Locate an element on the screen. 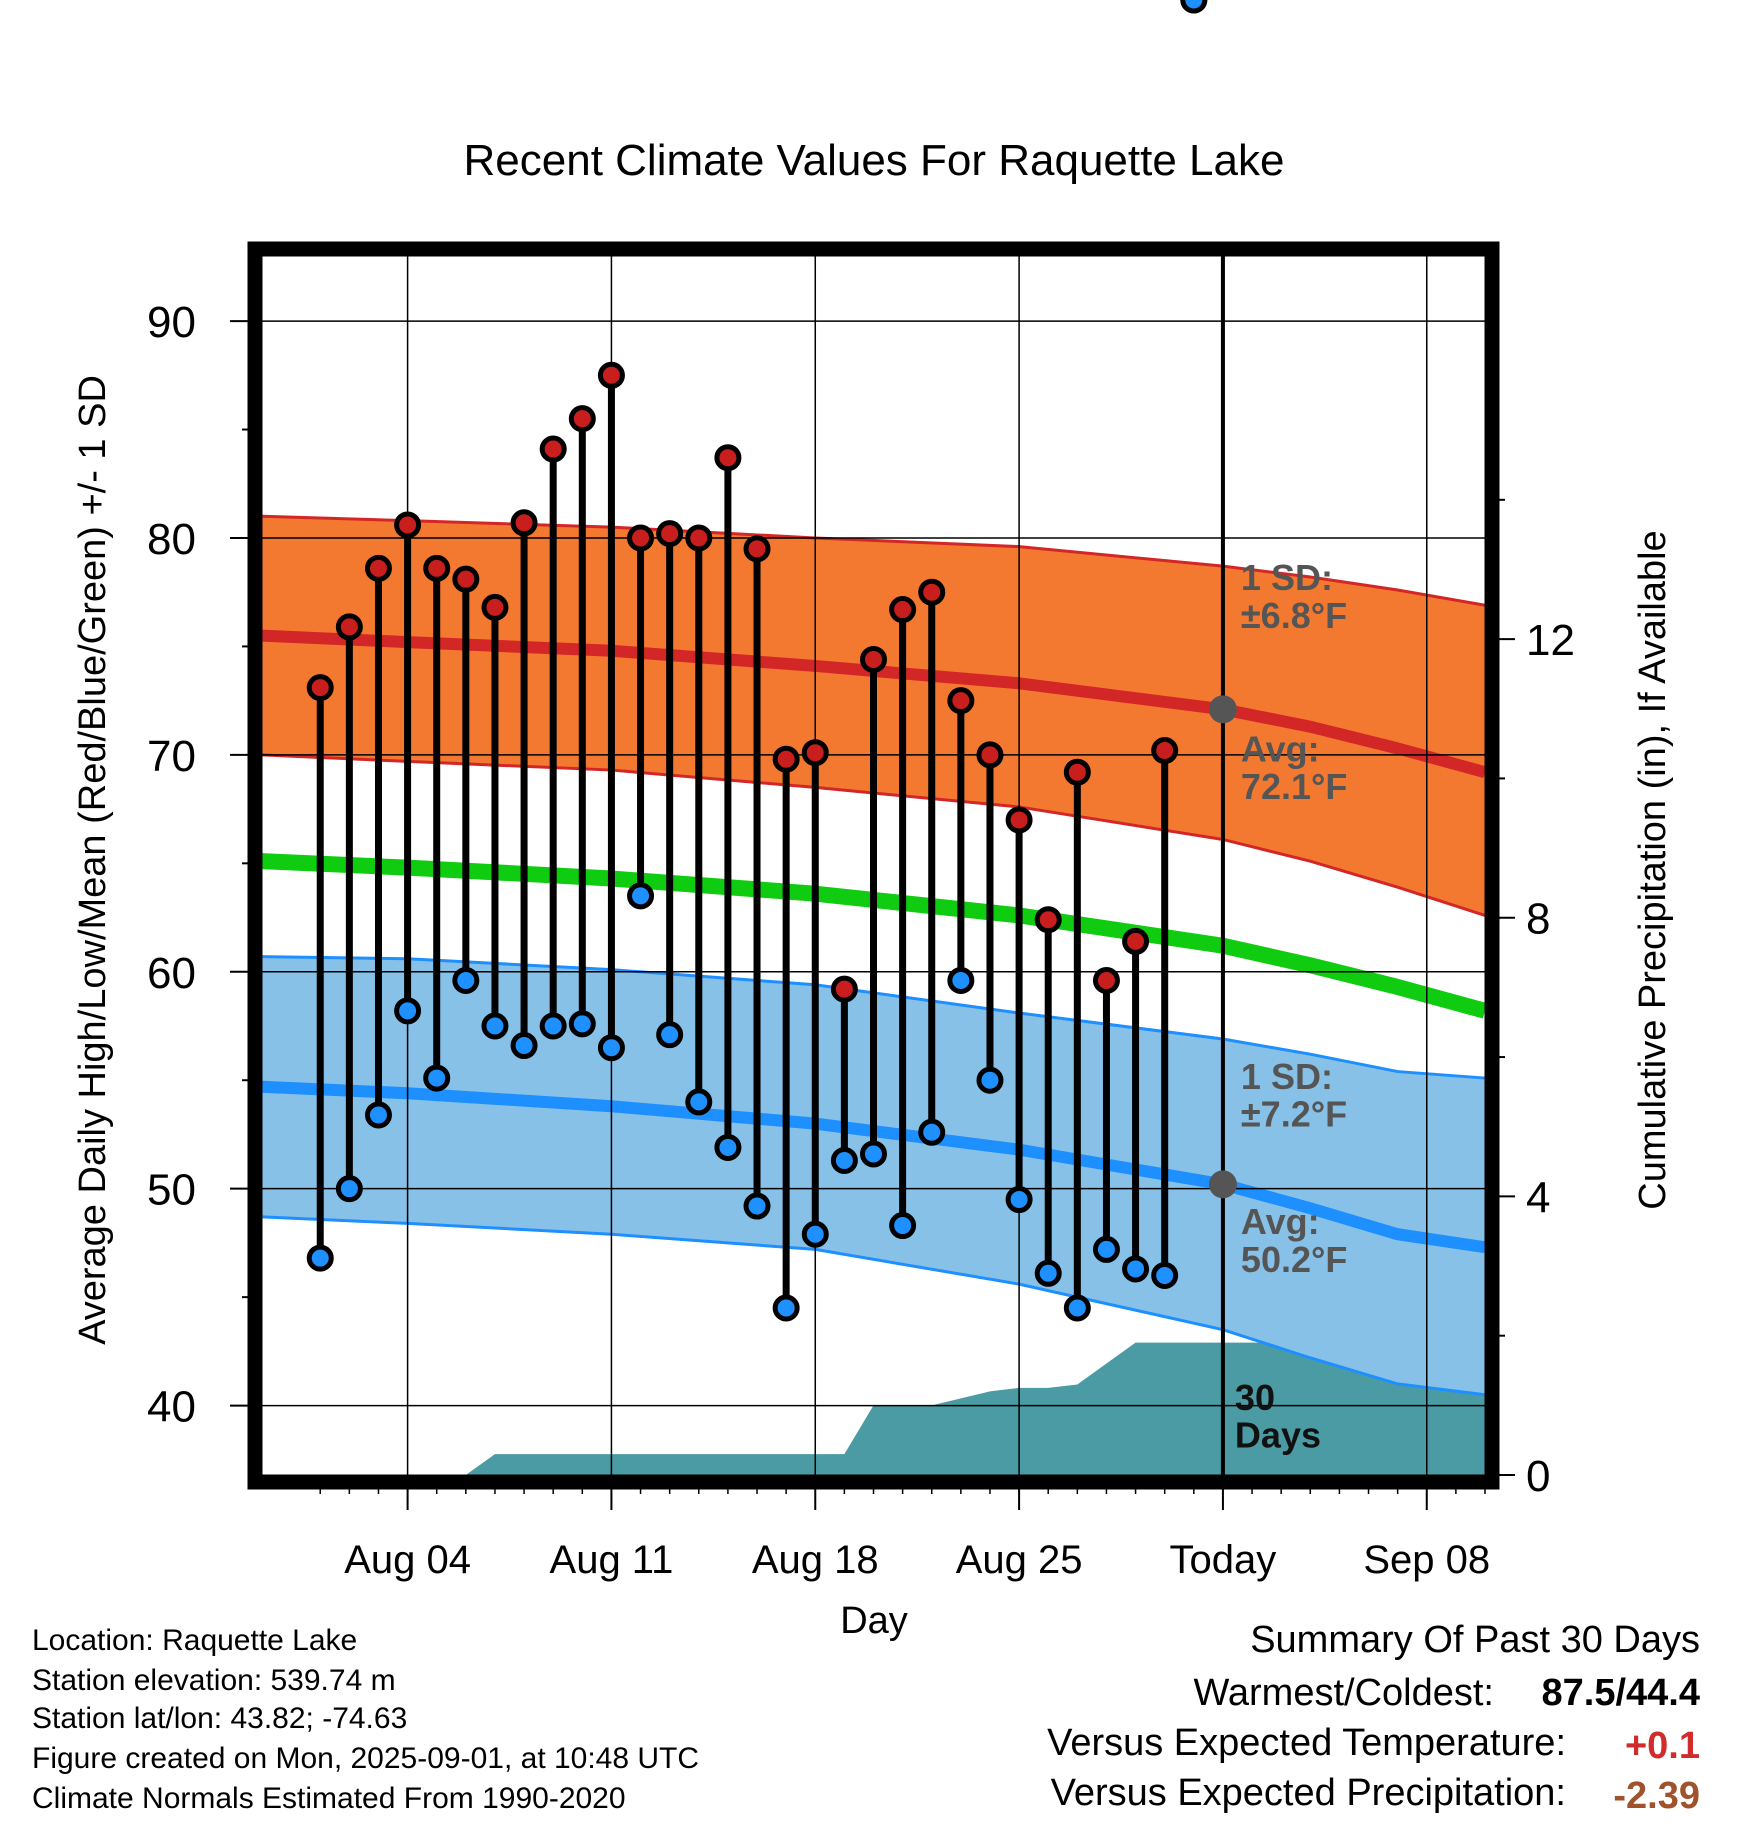 The width and height of the screenshot is (1748, 1828). info-elevation: Station elevation: 539.74 m is located at coordinates (214, 1680).